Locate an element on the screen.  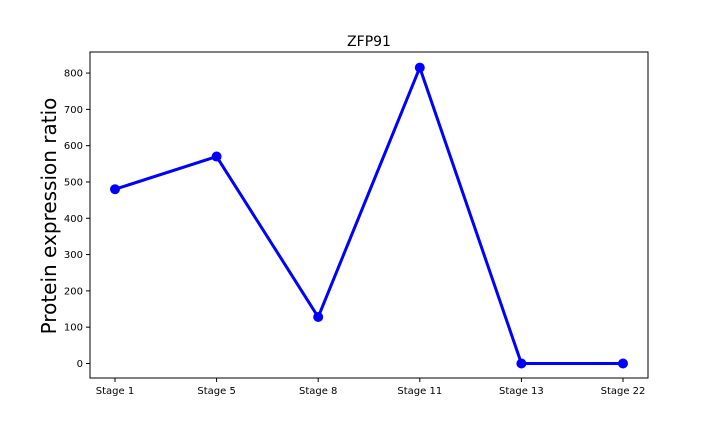
y-axis-label: Protein expression ratio is located at coordinates (49, 216).